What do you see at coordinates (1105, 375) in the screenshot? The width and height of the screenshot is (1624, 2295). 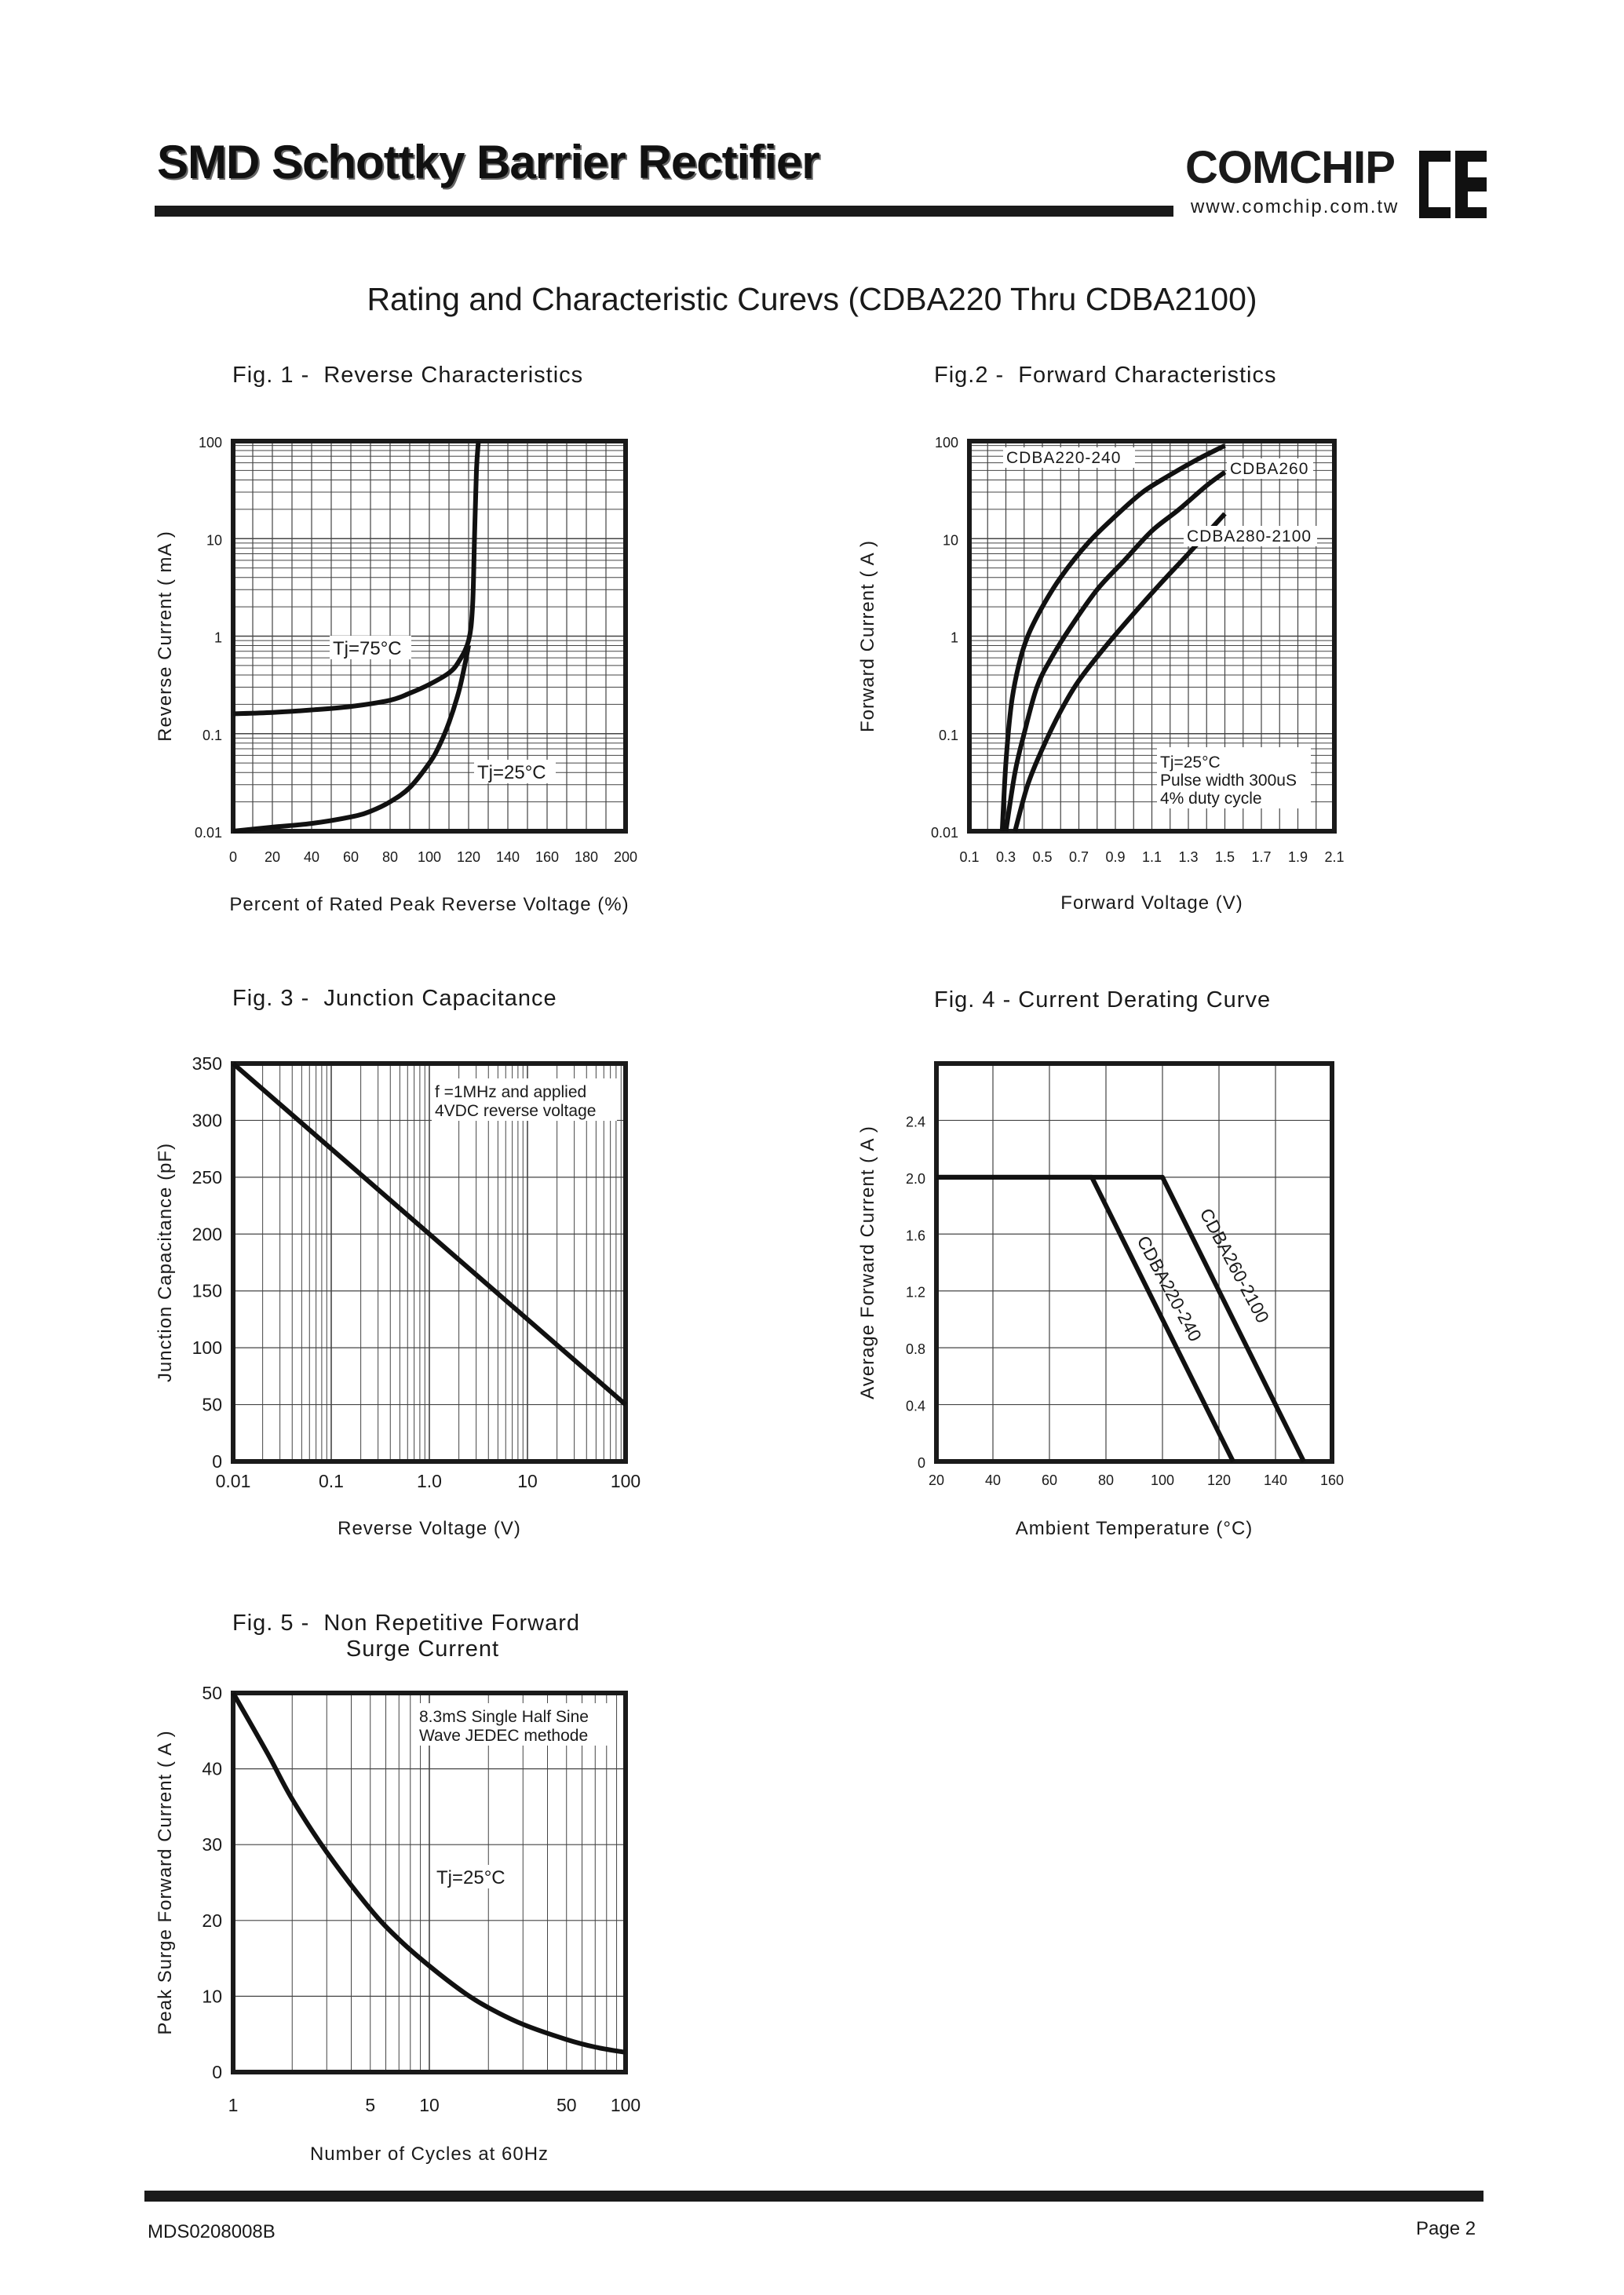 I see `fig2-title: Fig.2 - Forward Characteristics` at bounding box center [1105, 375].